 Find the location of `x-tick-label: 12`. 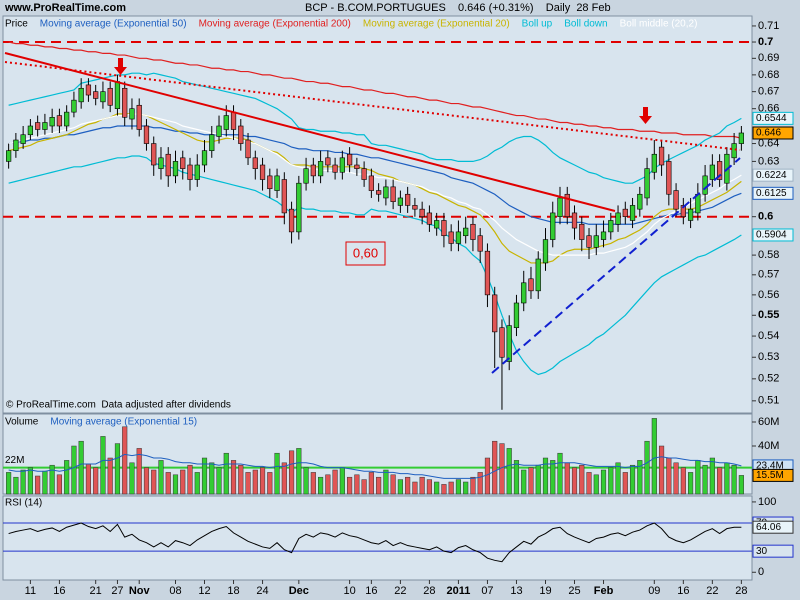

x-tick-label: 12 is located at coordinates (204, 591).